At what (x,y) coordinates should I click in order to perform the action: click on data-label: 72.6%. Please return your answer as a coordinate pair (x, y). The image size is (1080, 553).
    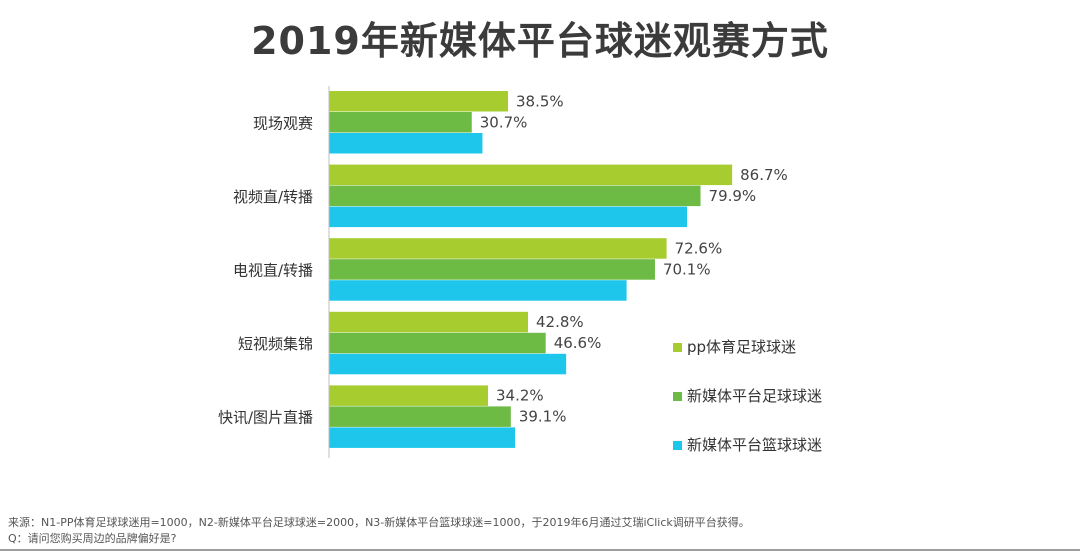
    Looking at the image, I should click on (699, 248).